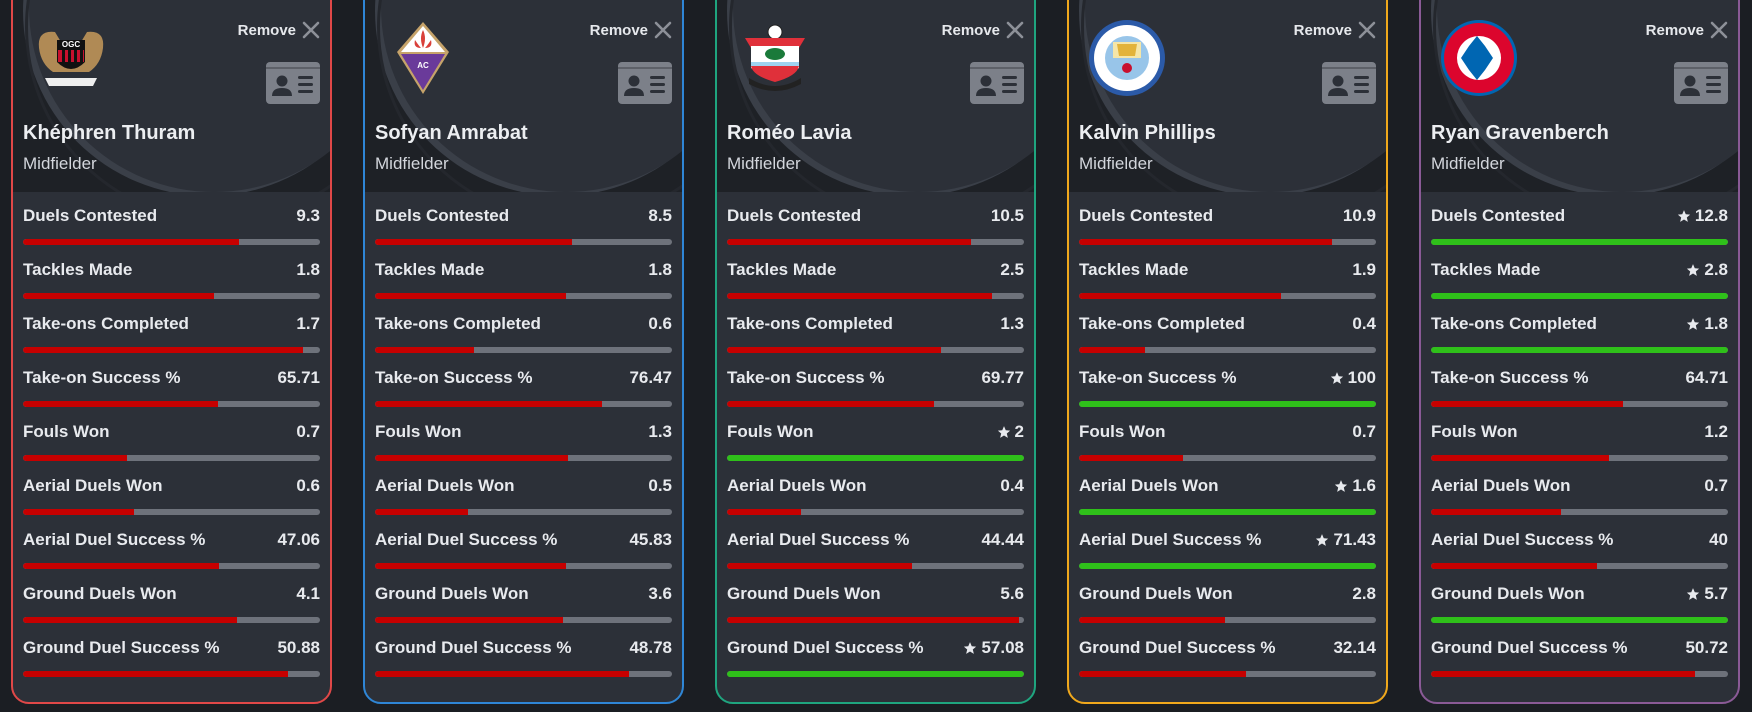  What do you see at coordinates (121, 647) in the screenshot?
I see `stat-label: Ground Duel Success %` at bounding box center [121, 647].